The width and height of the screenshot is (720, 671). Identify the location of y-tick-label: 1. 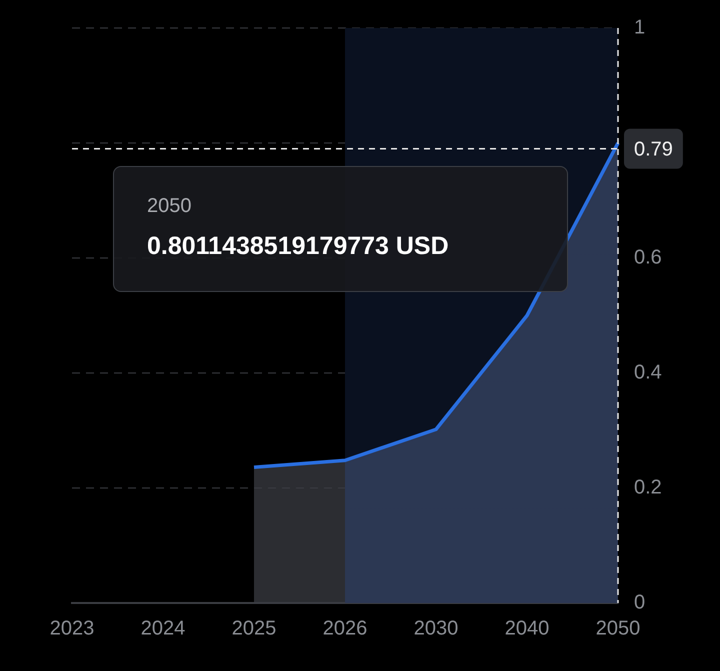
(640, 27).